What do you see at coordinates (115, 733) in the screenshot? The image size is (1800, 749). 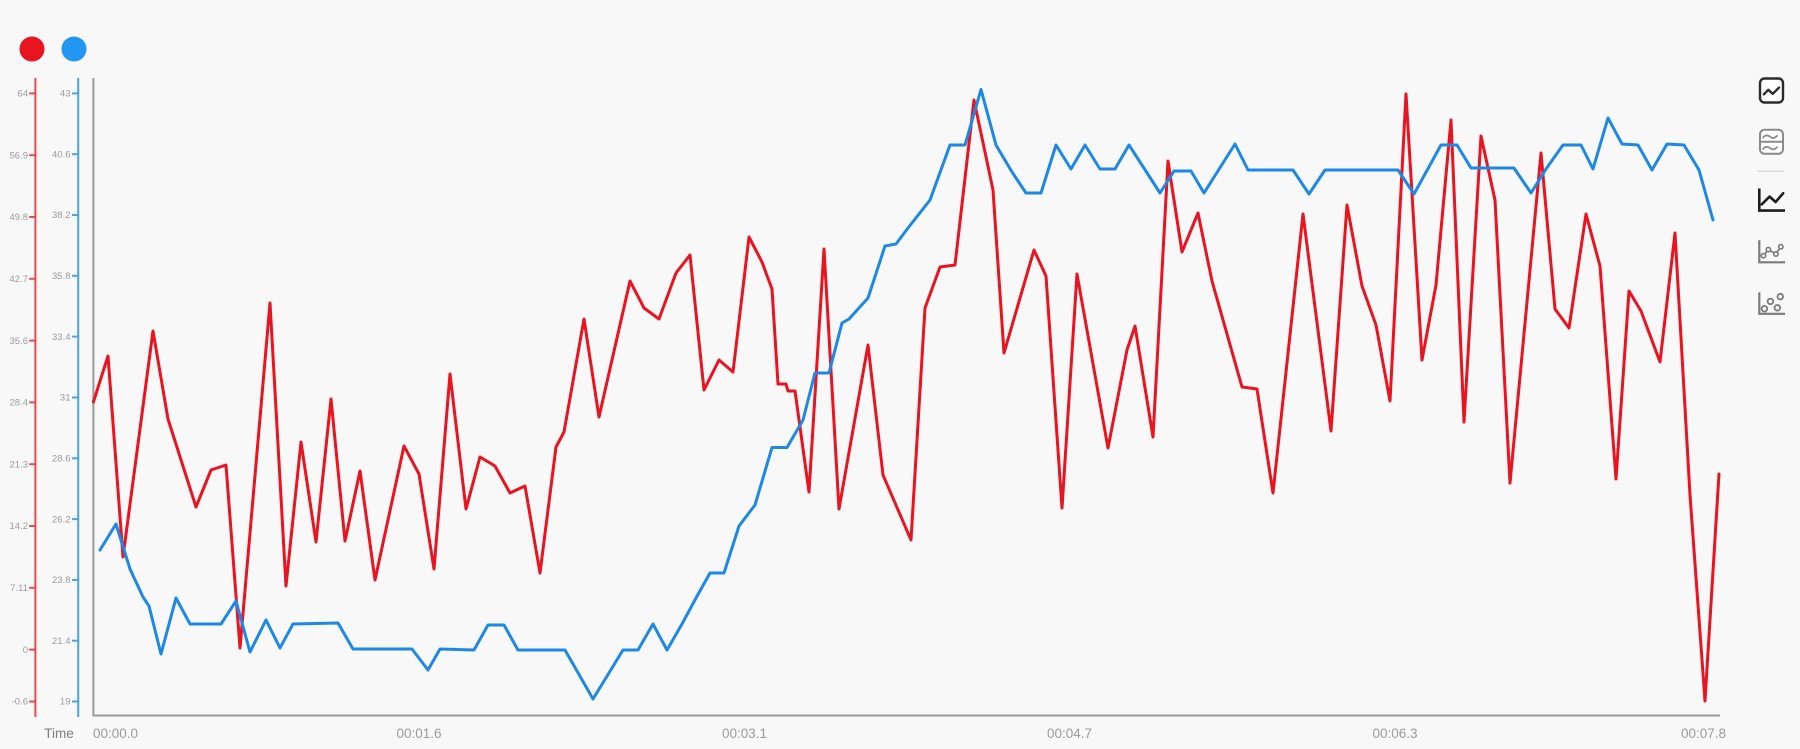 I see `svg-text: 00:00.0` at bounding box center [115, 733].